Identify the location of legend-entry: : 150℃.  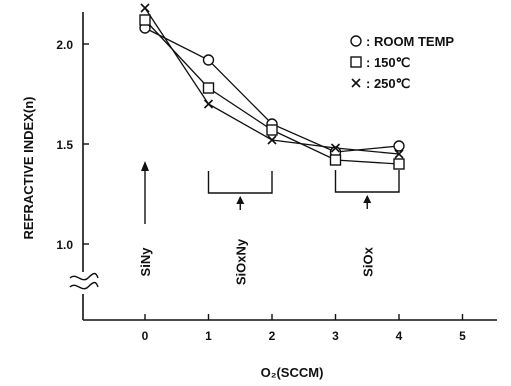
(388, 62).